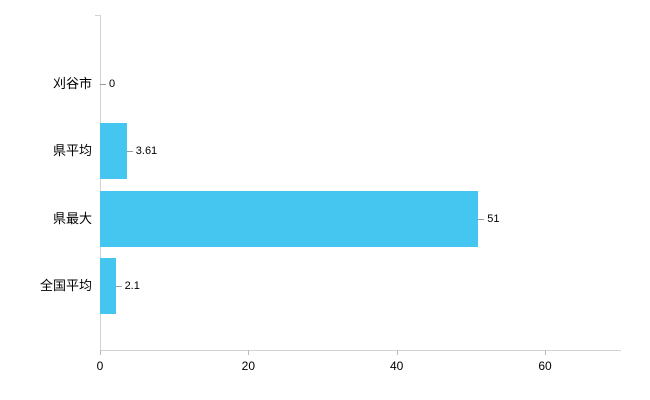 Image resolution: width=650 pixels, height=400 pixels. Describe the element at coordinates (132, 286) in the screenshot. I see `value-label: 2.1` at that location.